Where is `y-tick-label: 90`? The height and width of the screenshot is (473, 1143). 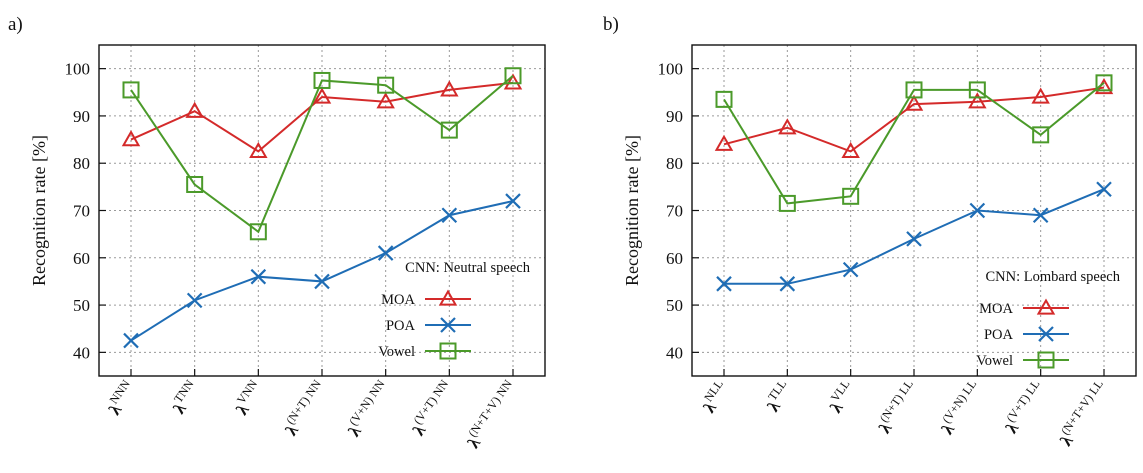
y-tick-label: 90 is located at coordinates (81, 116).